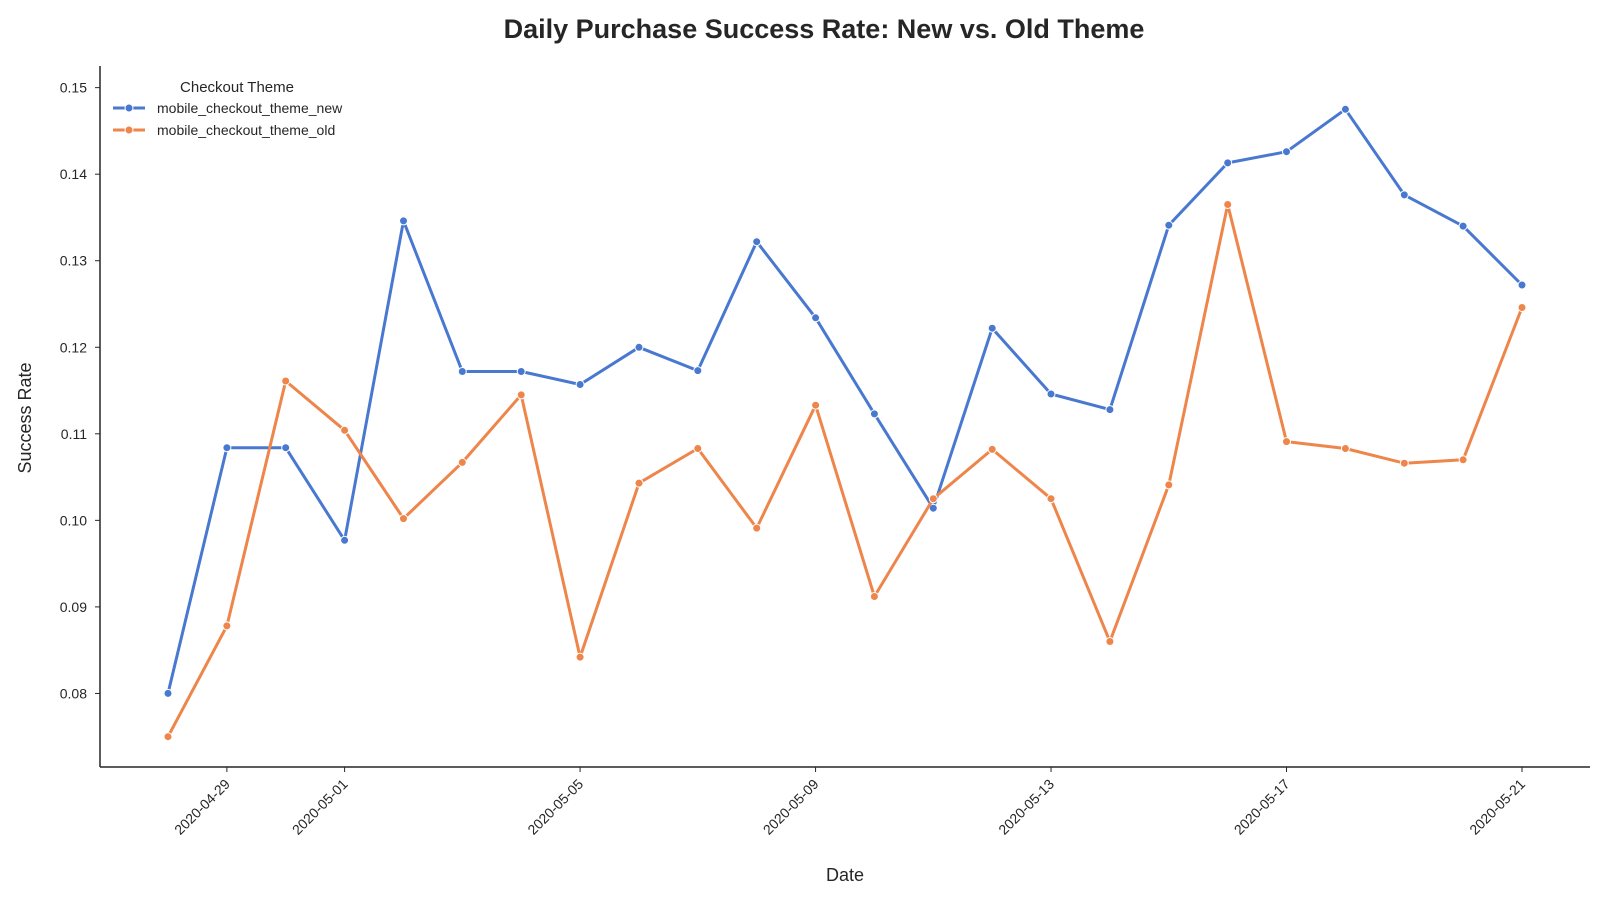 The height and width of the screenshot is (900, 1600). I want to click on legend-label: mobile_checkout_theme_old, so click(246, 130).